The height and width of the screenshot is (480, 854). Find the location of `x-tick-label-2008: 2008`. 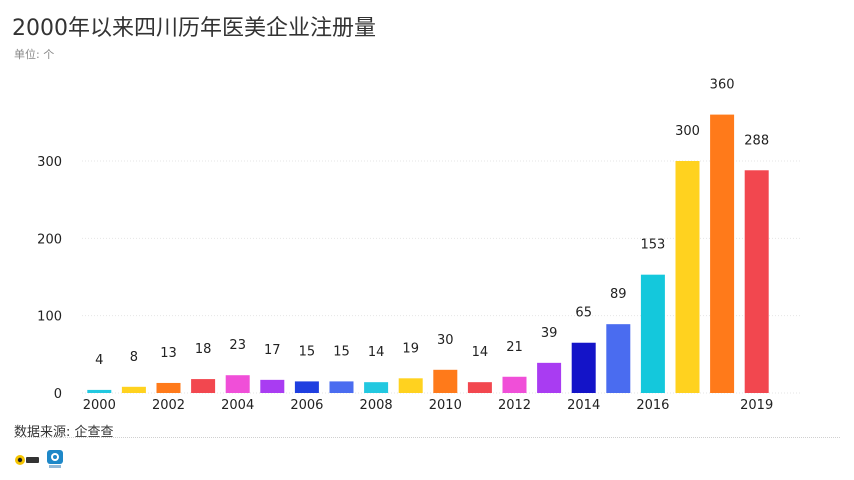

x-tick-label-2008: 2008 is located at coordinates (376, 405).